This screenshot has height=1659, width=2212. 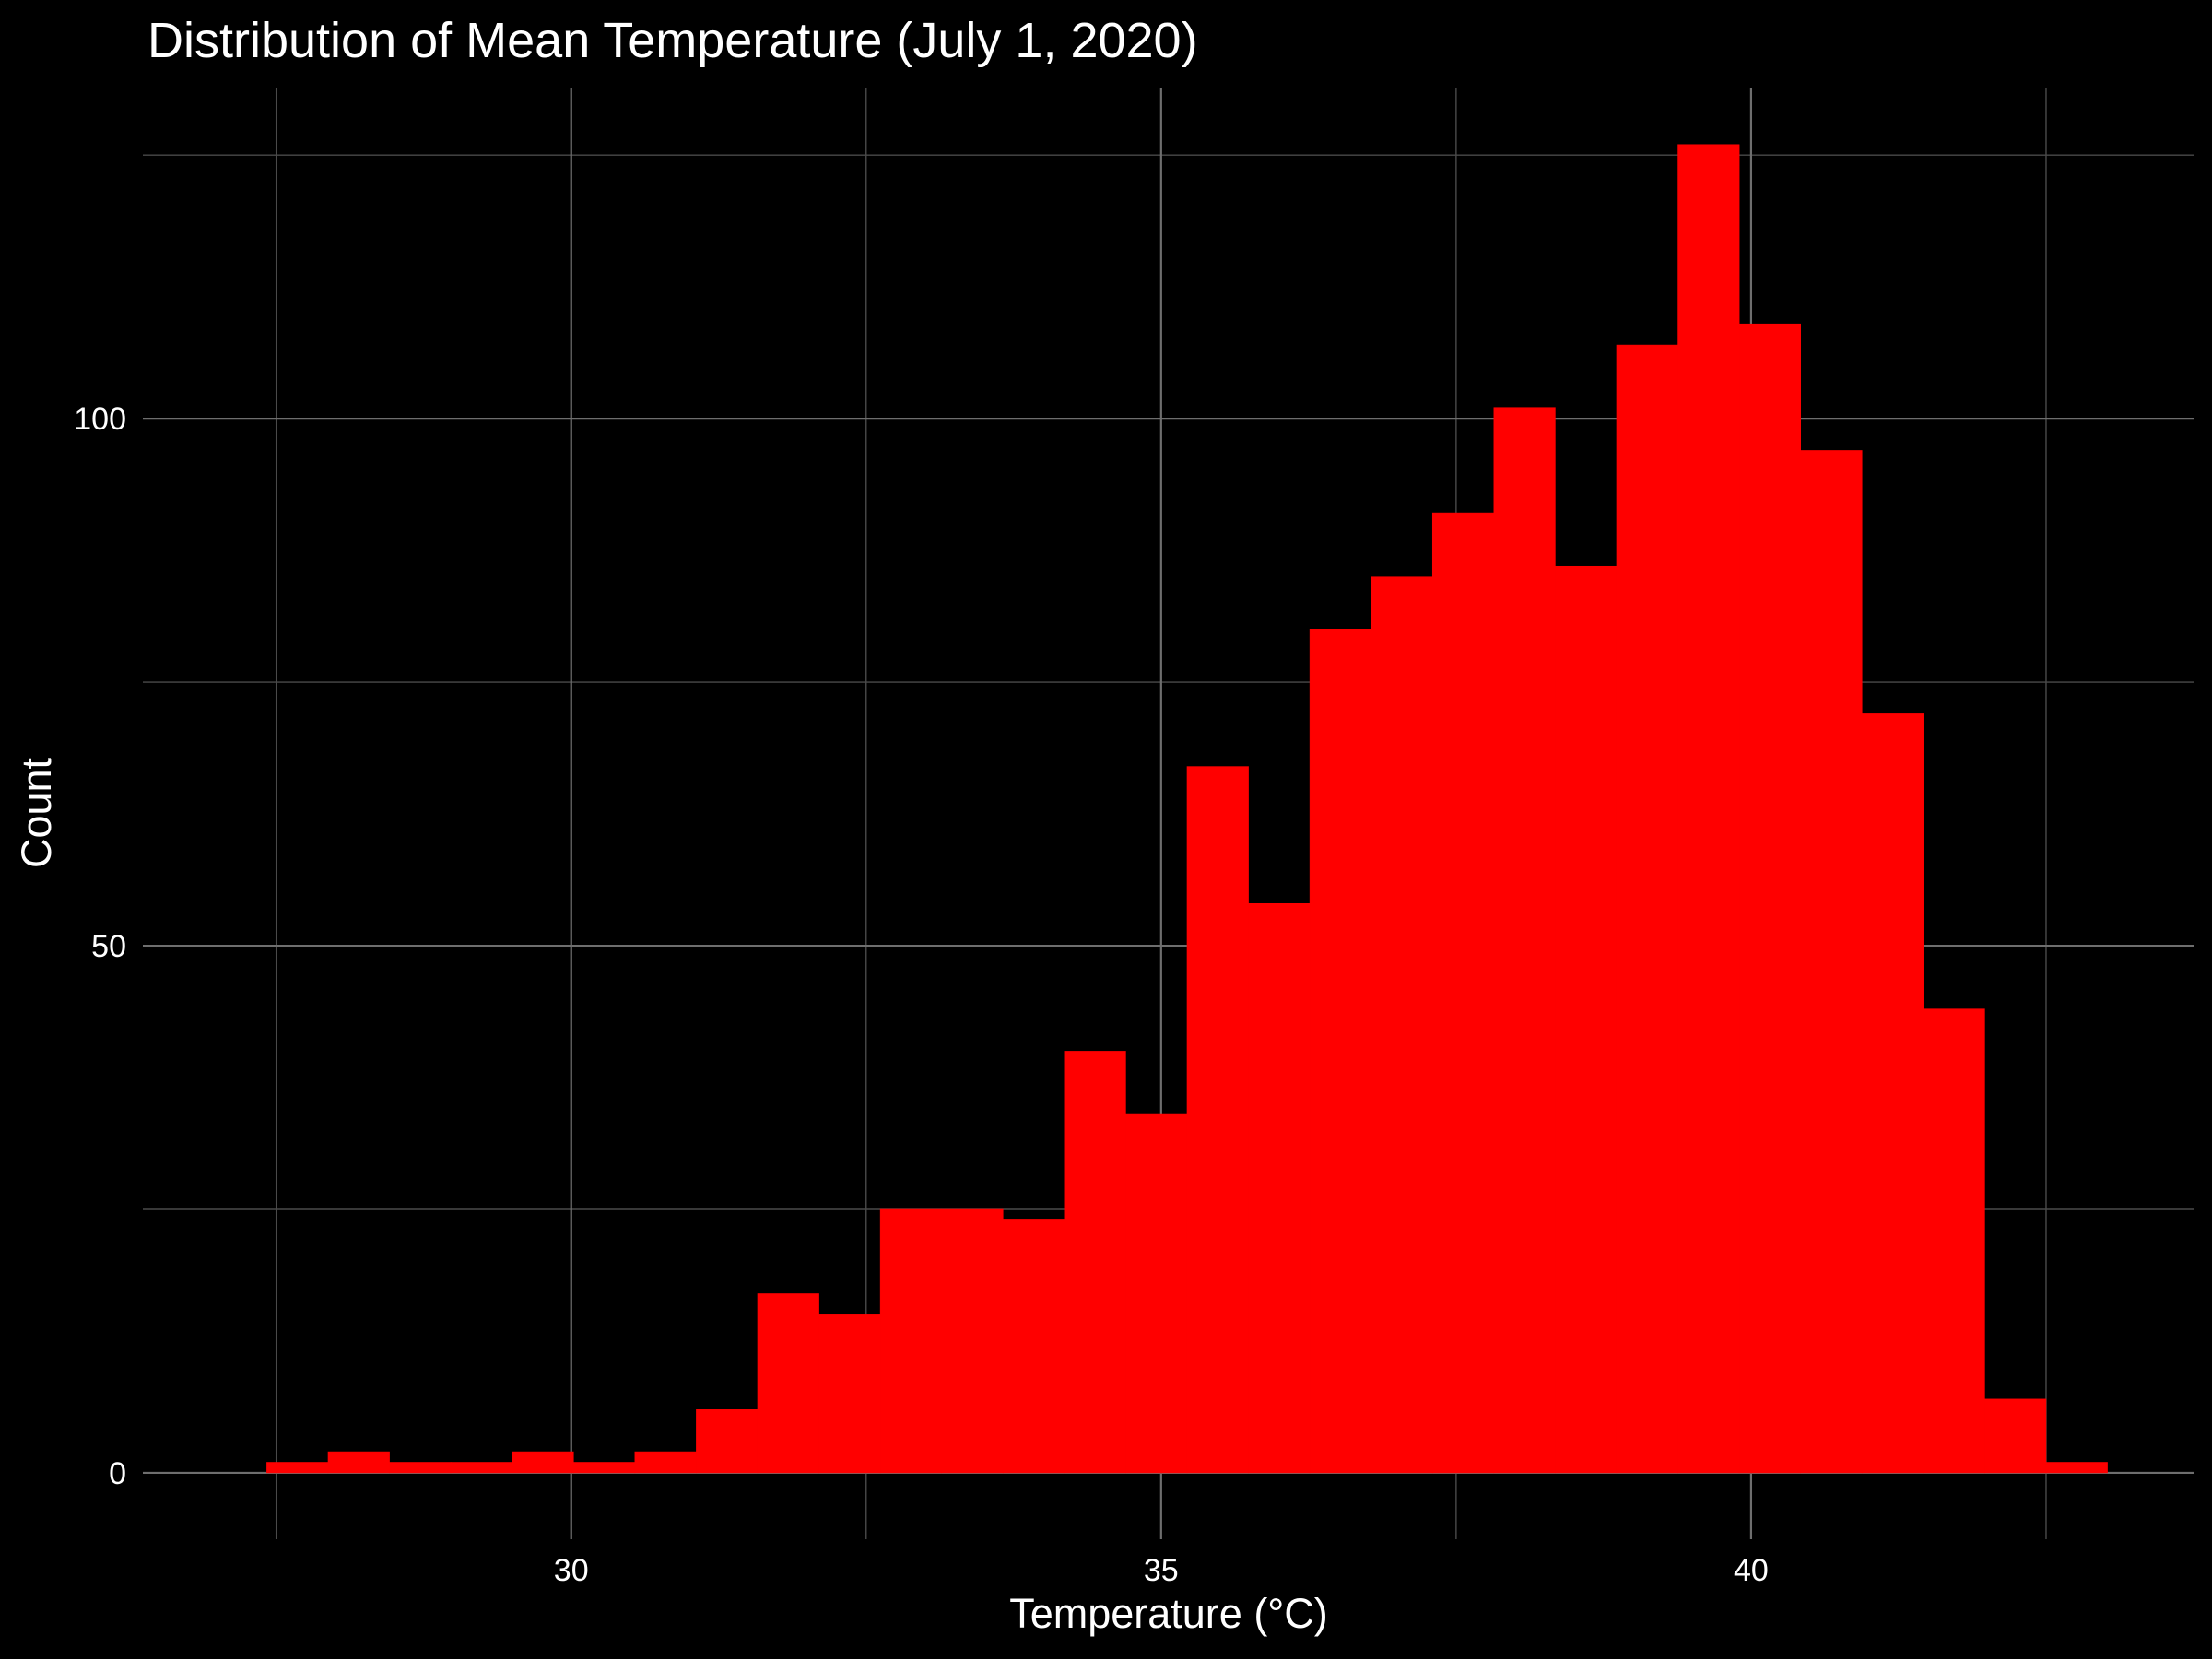 What do you see at coordinates (108, 946) in the screenshot?
I see `y-tick-label: 50` at bounding box center [108, 946].